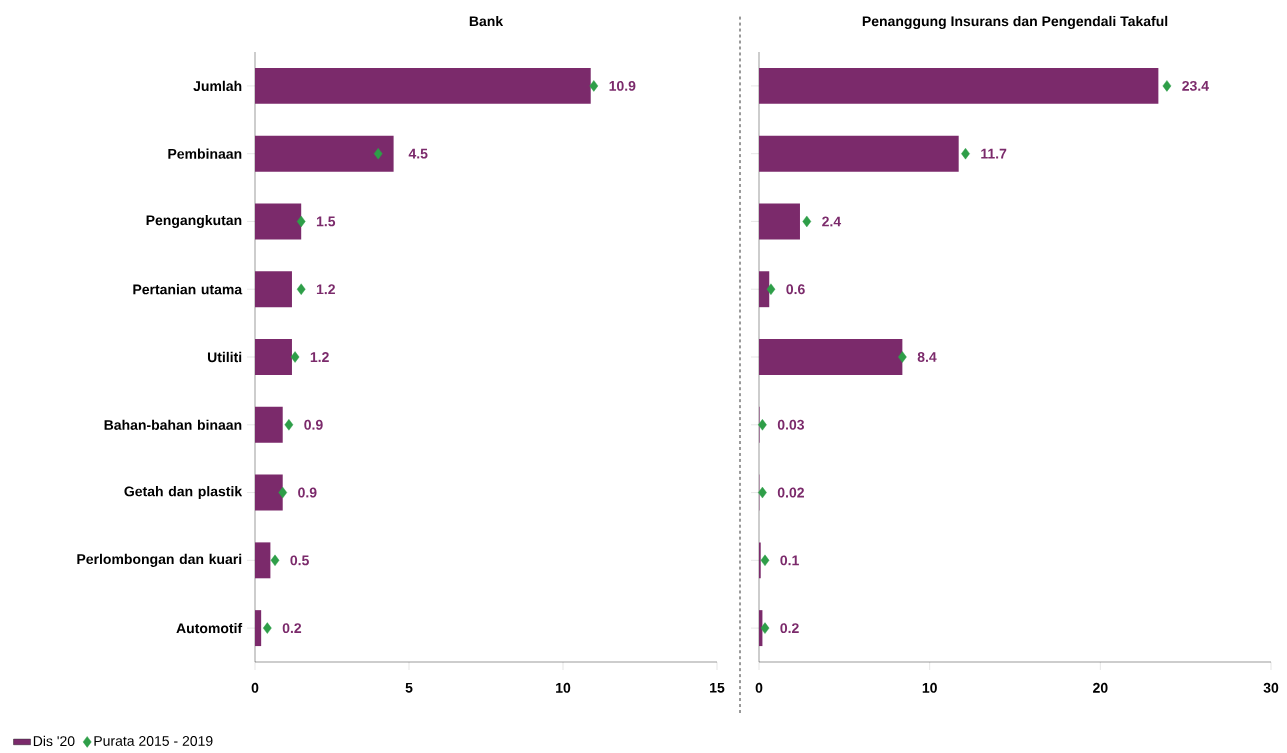  What do you see at coordinates (183, 493) in the screenshot?
I see `y-tick-label: Getah dan plastik` at bounding box center [183, 493].